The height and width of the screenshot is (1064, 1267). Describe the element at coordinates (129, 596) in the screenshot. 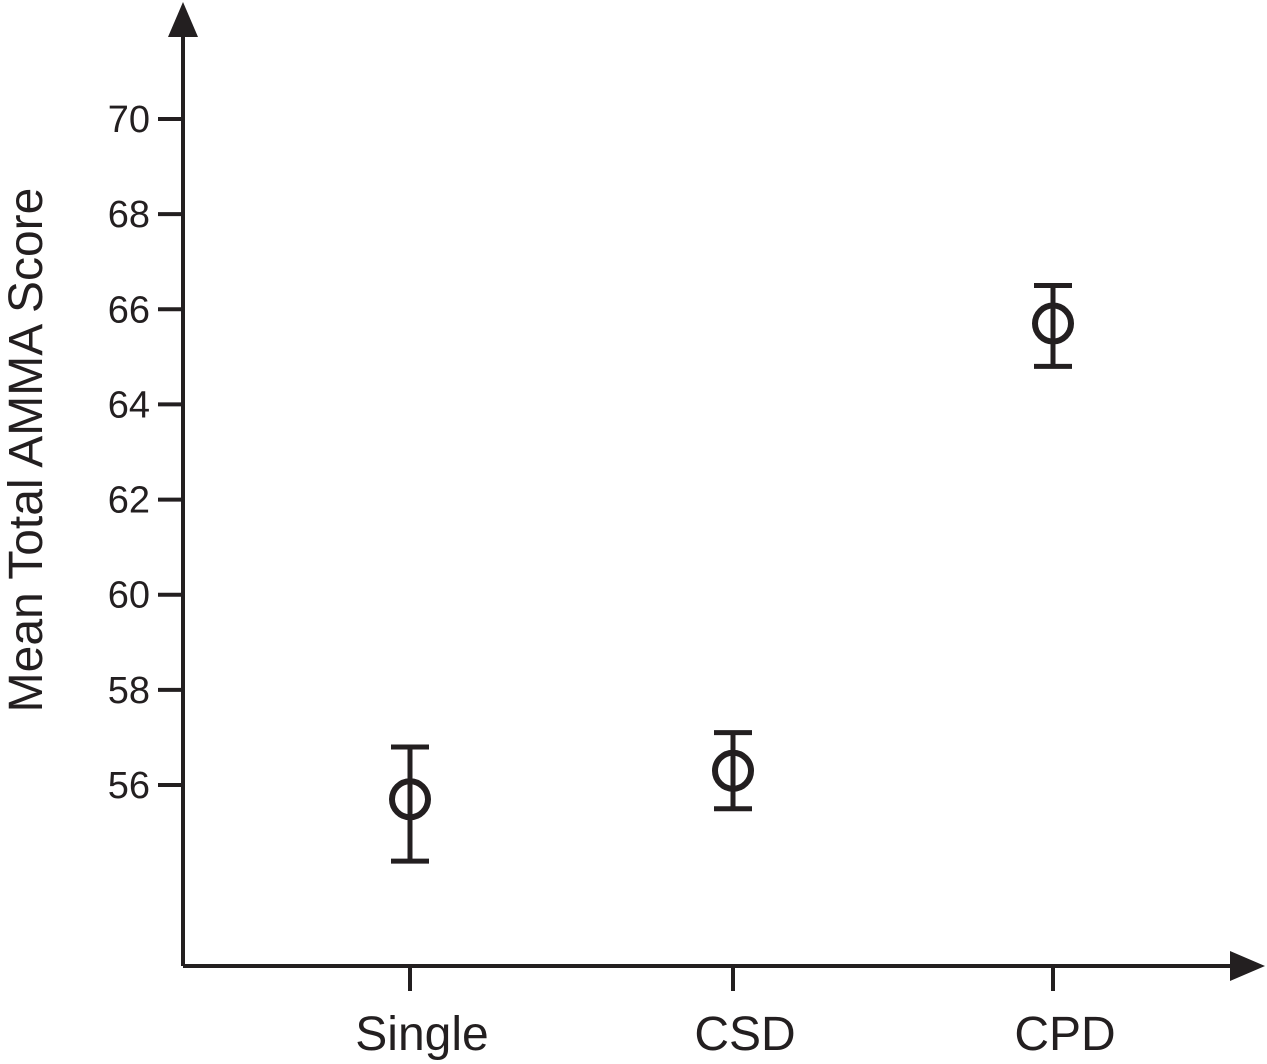

I see `y-tick-label: 60` at that location.